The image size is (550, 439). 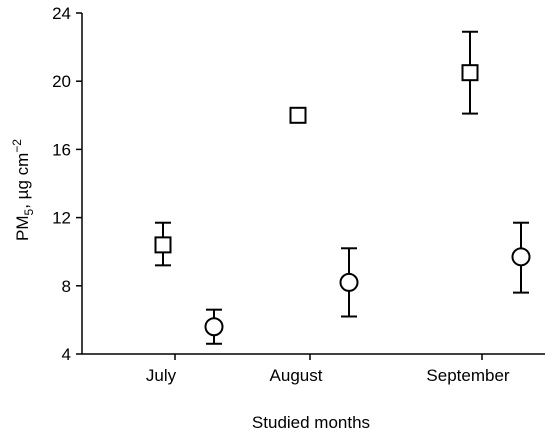 What do you see at coordinates (22, 228) in the screenshot?
I see `y-axis-label-base: PM` at bounding box center [22, 228].